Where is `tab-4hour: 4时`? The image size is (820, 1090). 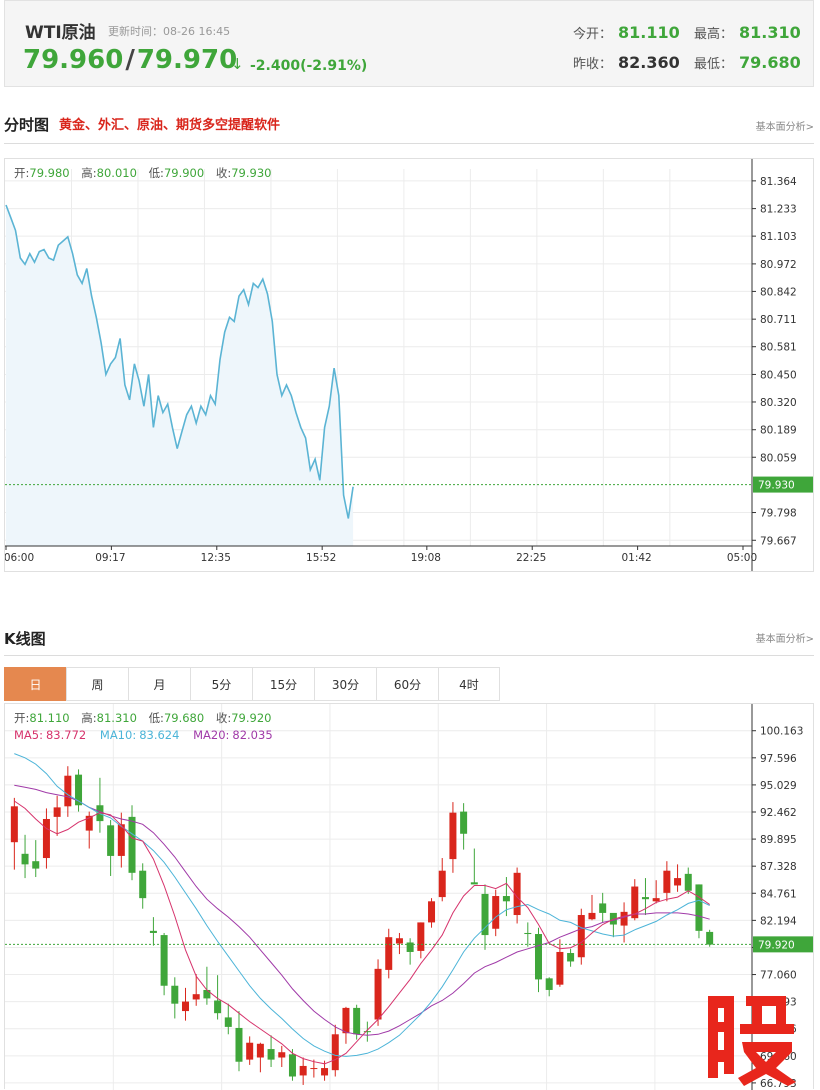
tab-4hour: 4时 is located at coordinates (469, 684).